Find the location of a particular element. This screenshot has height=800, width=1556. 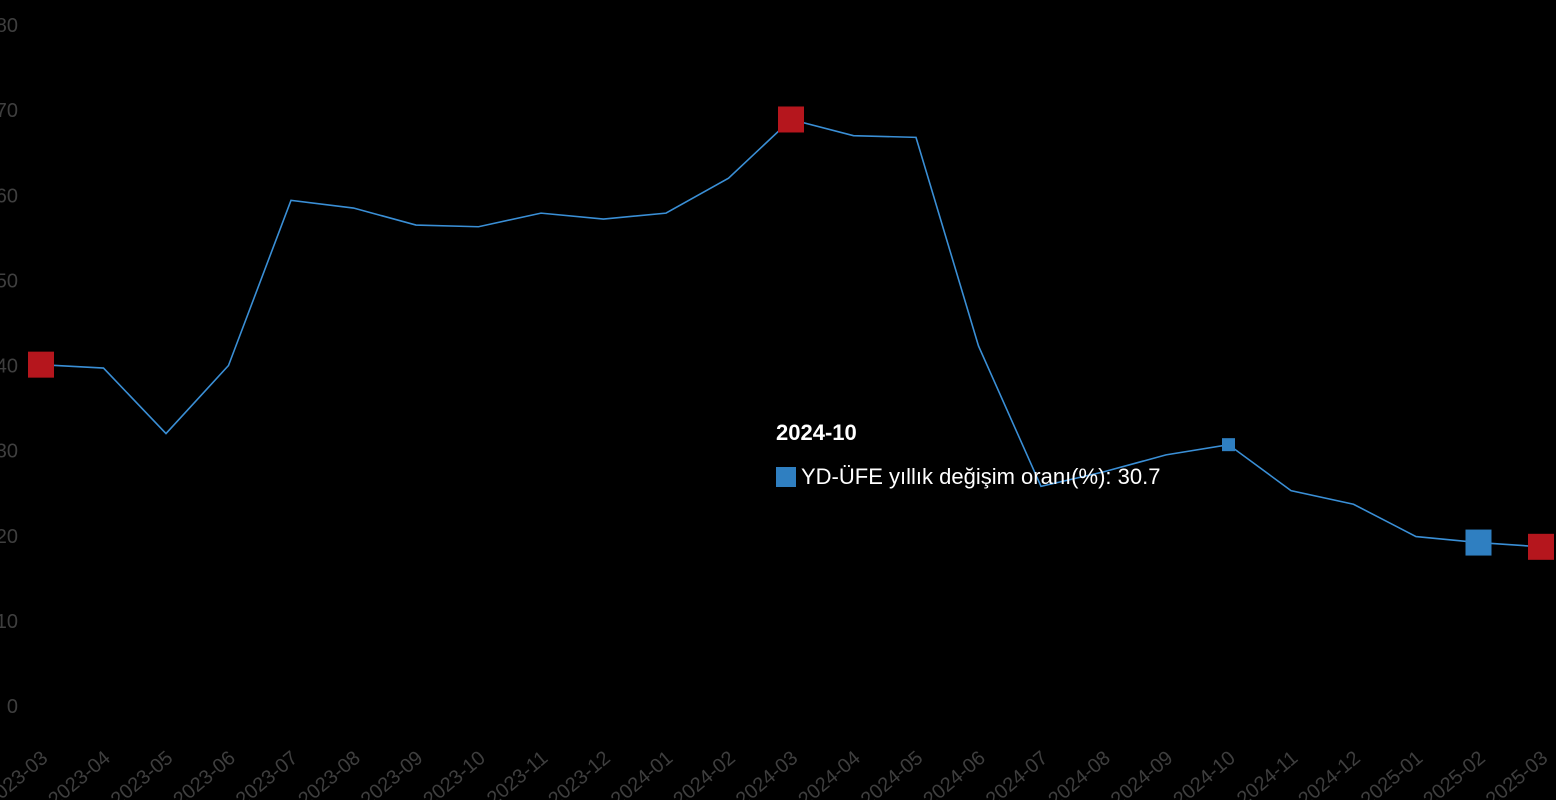

x-tick-label: 2024-07 is located at coordinates (1017, 773).